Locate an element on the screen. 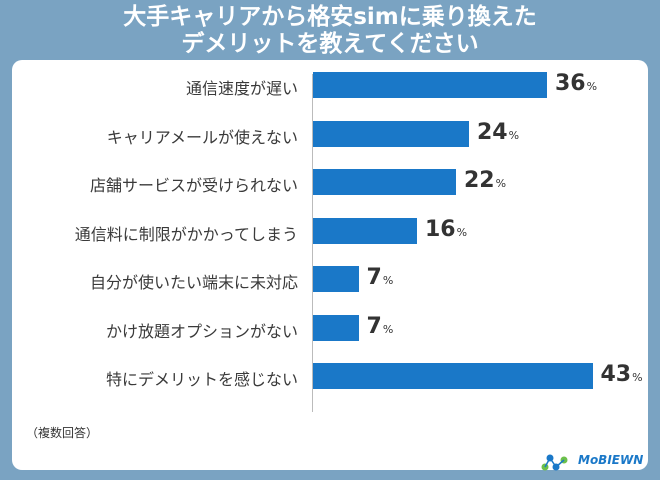  value-label-6: 7% is located at coordinates (380, 326).